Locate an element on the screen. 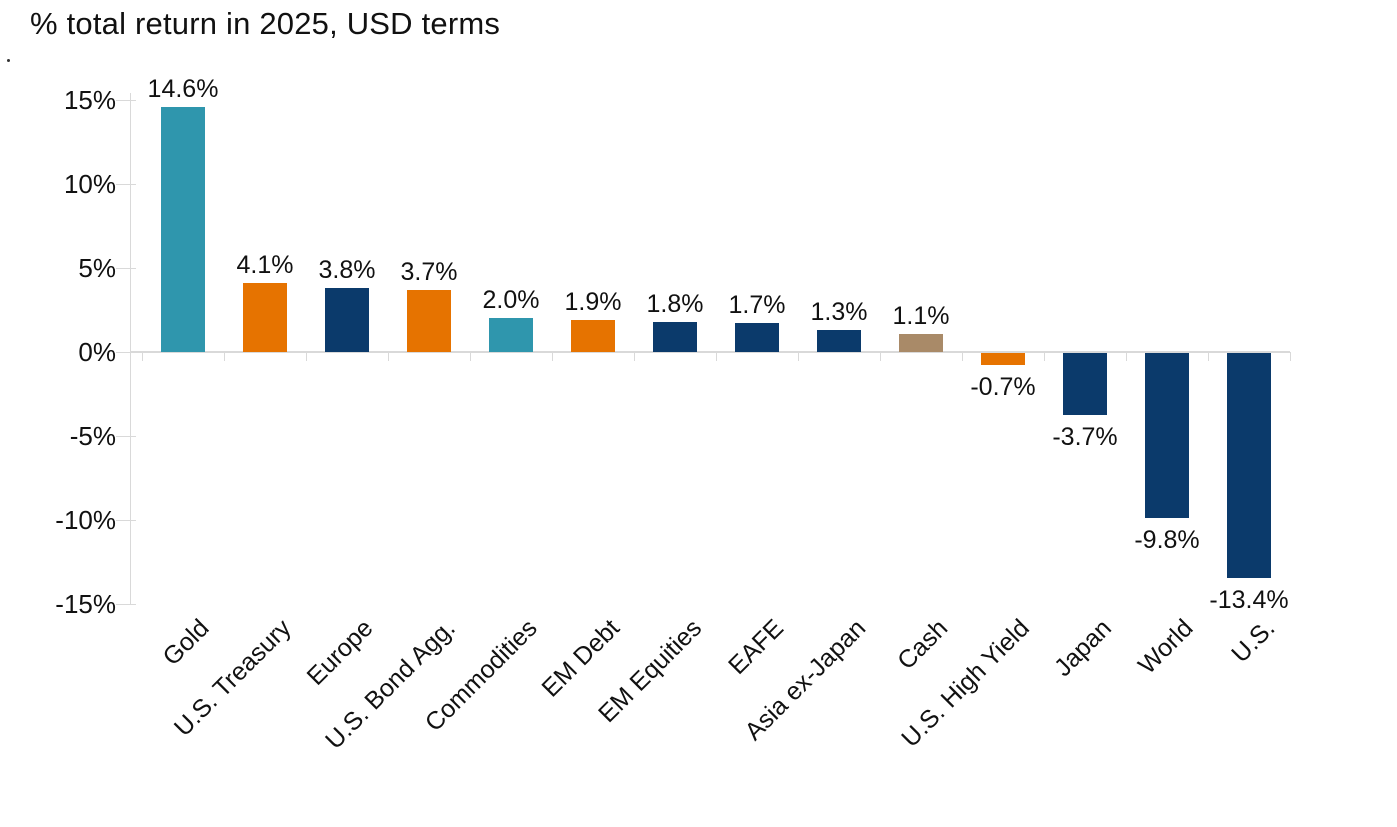 This screenshot has height=827, width=1397. bar-value-label: -13.4% is located at coordinates (1249, 600).